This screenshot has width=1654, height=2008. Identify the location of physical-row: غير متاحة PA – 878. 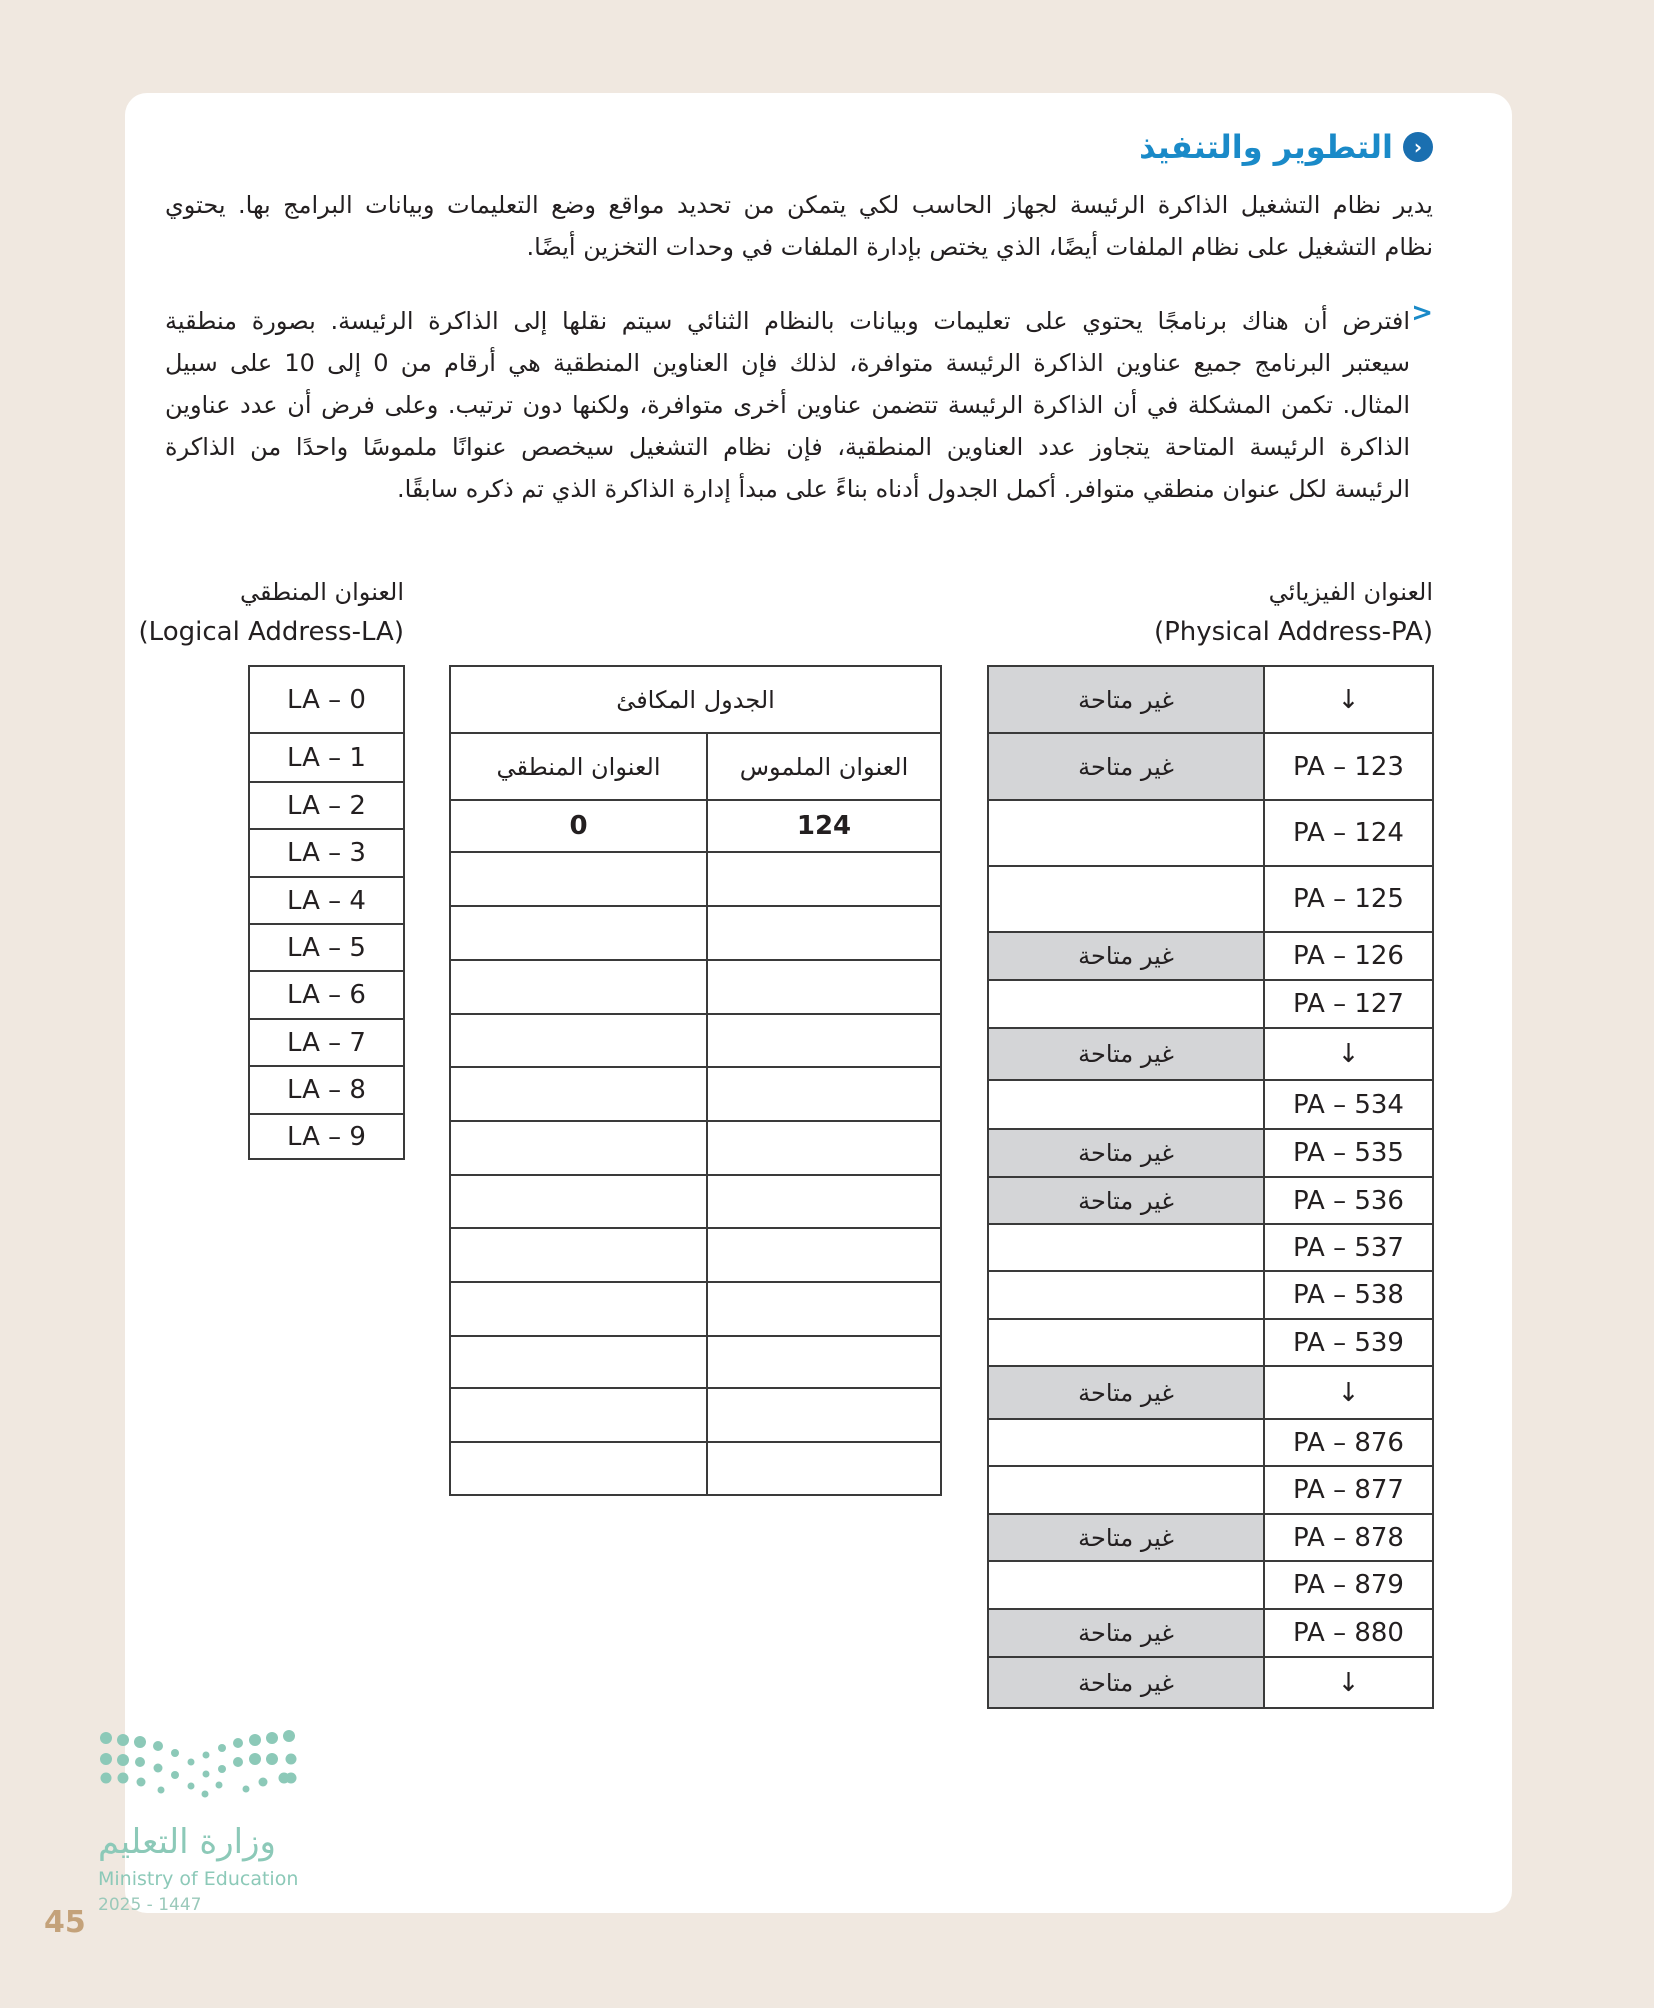
(1210, 1537).